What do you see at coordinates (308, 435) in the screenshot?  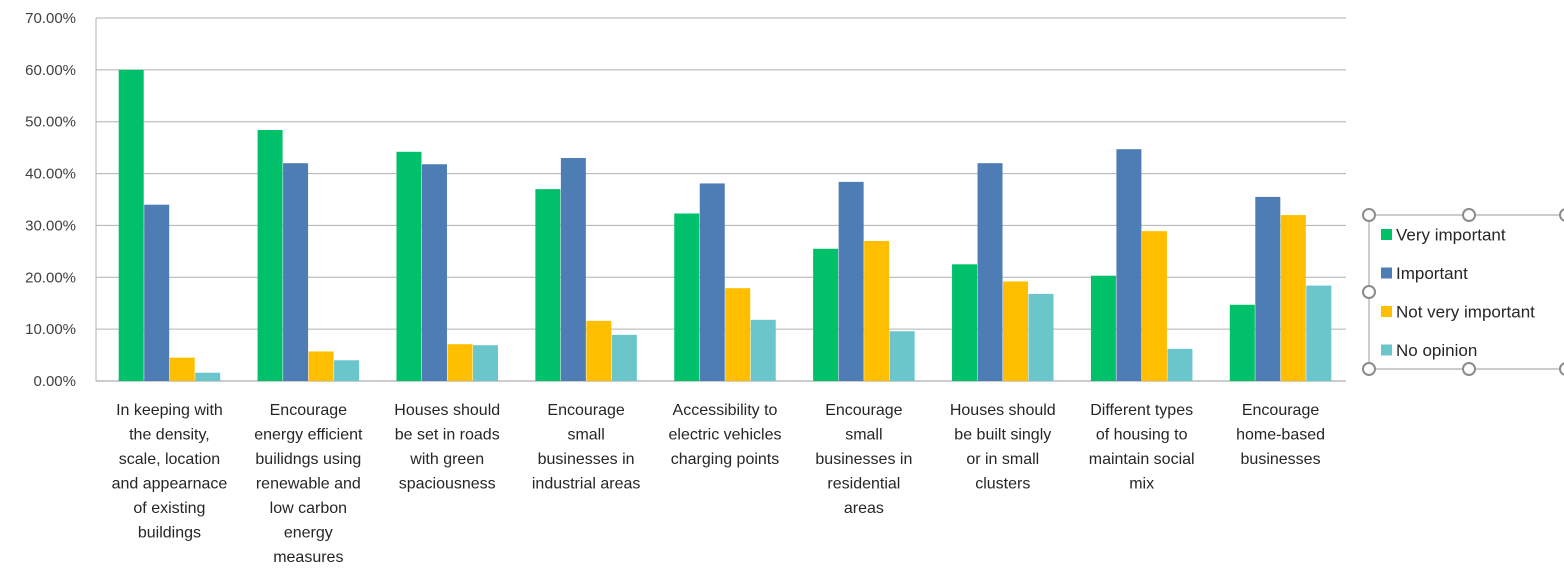 I see `category-label-line: energy efficient` at bounding box center [308, 435].